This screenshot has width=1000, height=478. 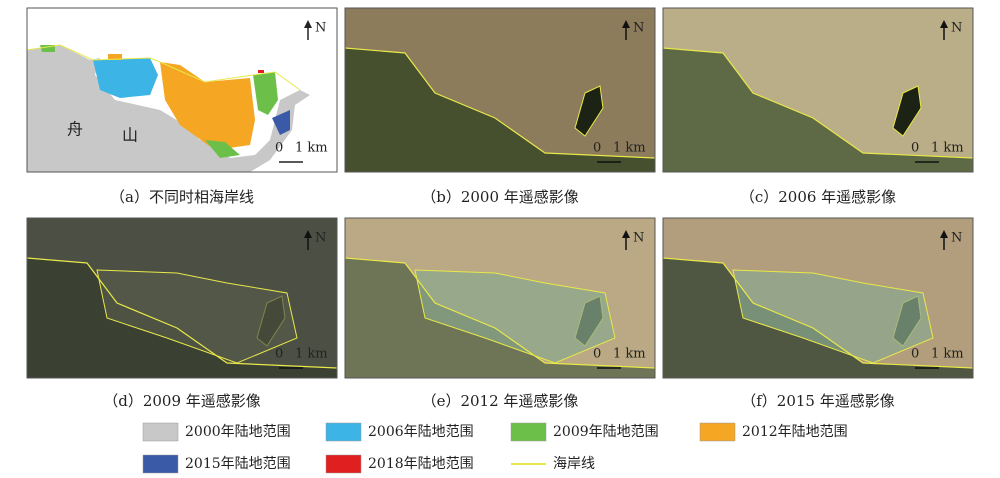 What do you see at coordinates (281, 122) in the screenshot?
I see `land-2015` at bounding box center [281, 122].